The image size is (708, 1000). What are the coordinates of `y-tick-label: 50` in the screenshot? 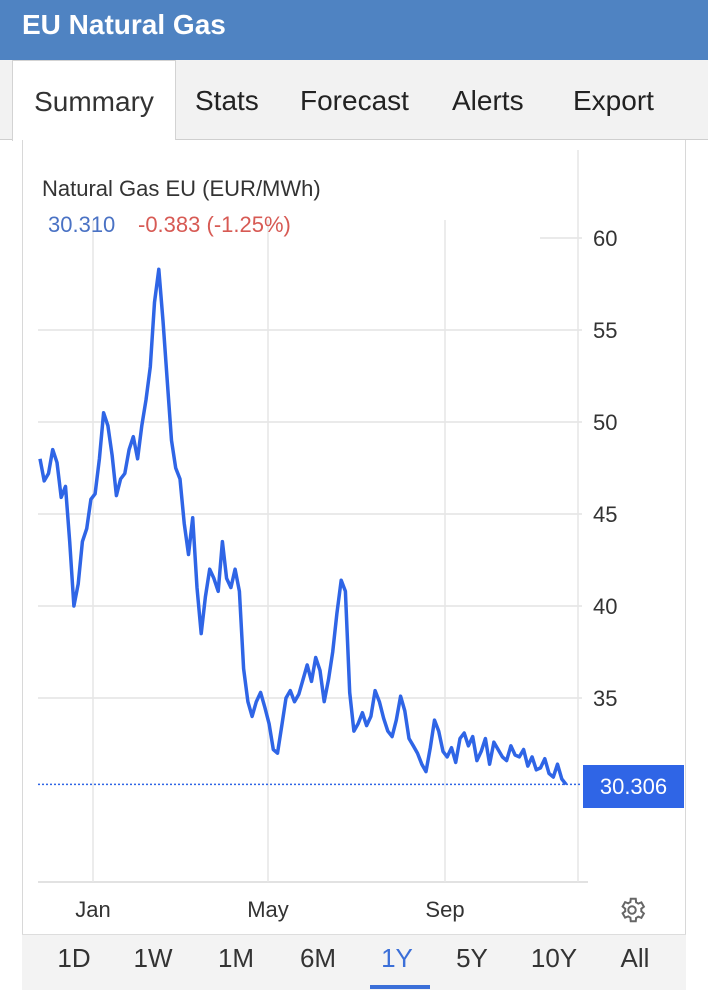 It's located at (605, 422).